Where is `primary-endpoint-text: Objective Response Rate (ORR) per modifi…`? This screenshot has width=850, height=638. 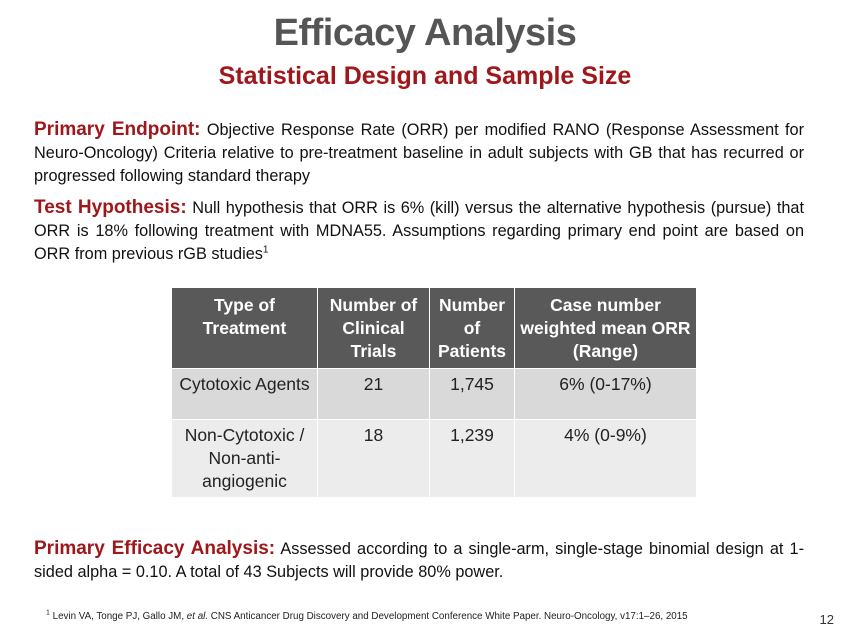 primary-endpoint-text: Objective Response Rate (ORR) per modifi… is located at coordinates (419, 153).